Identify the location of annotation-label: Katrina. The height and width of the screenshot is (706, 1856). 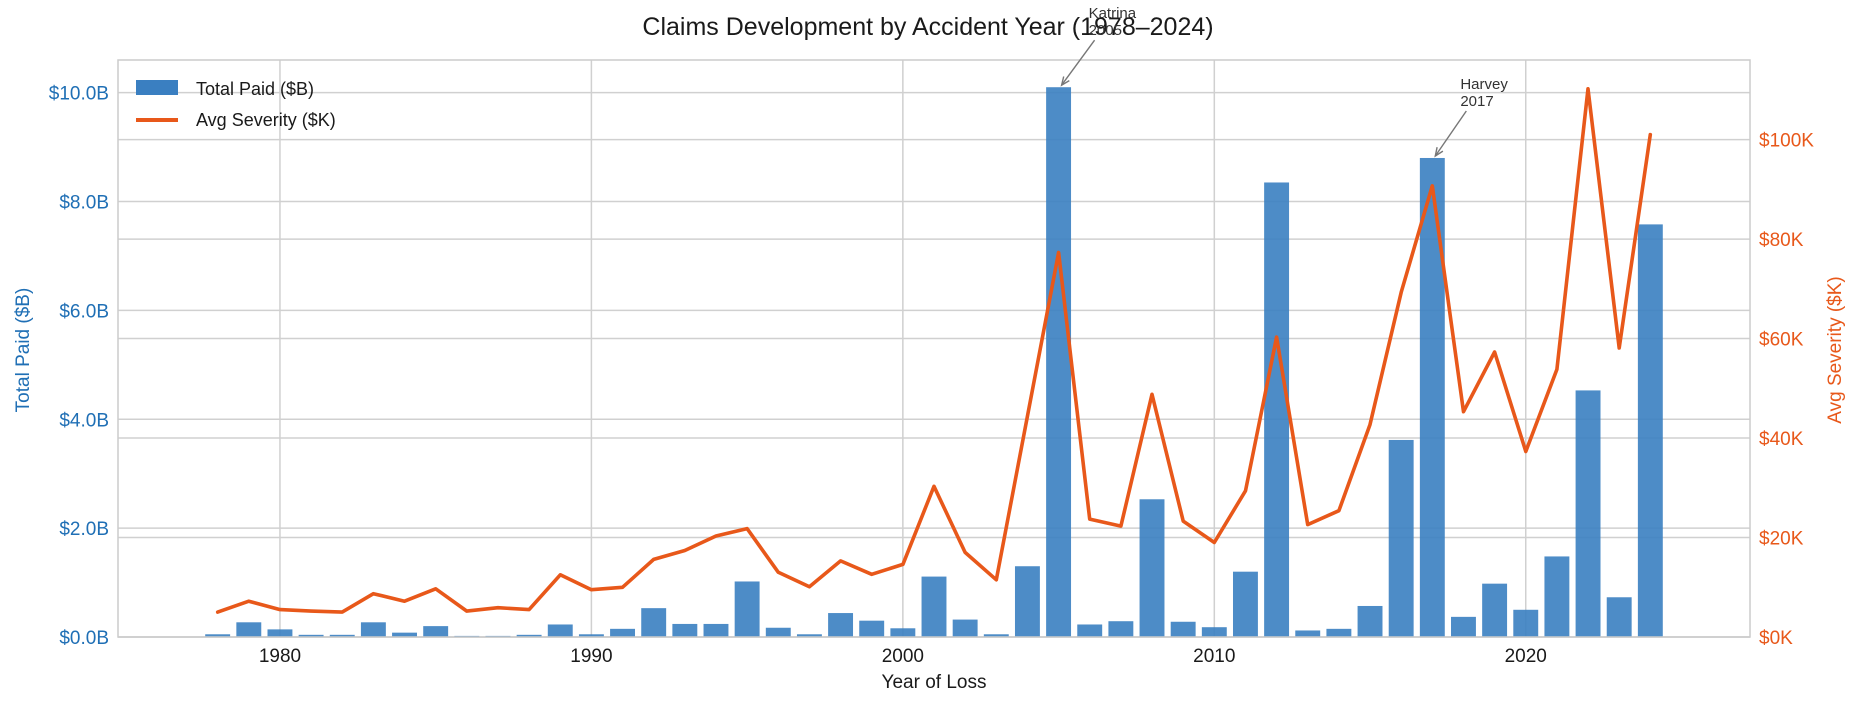
(1113, 13).